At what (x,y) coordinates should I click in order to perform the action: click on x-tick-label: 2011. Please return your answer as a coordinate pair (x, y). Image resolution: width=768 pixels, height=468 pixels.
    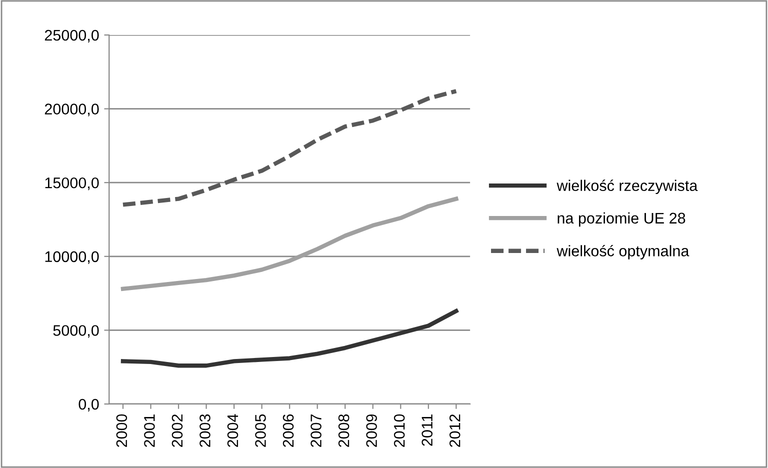
    Looking at the image, I should click on (427, 430).